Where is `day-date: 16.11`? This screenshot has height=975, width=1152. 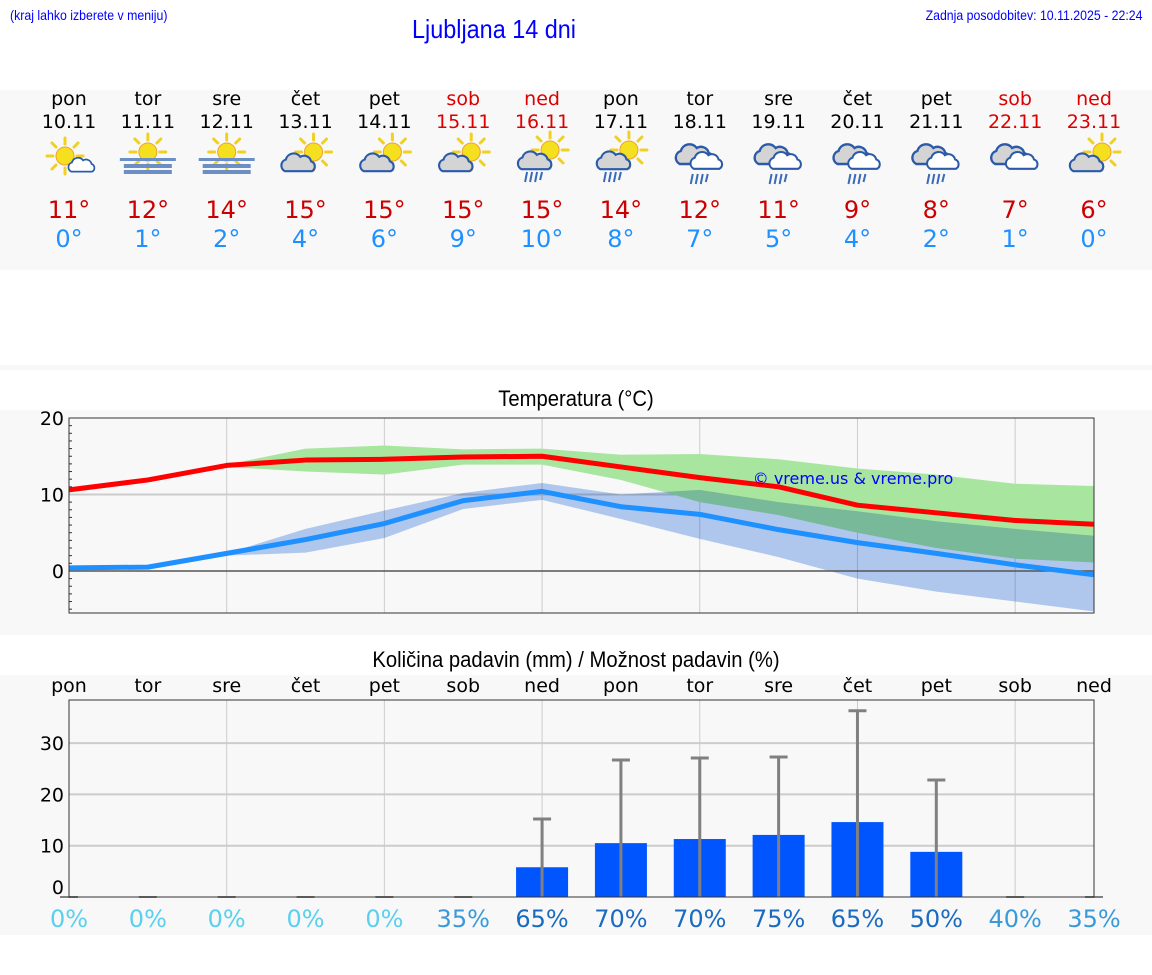
day-date: 16.11 is located at coordinates (542, 122).